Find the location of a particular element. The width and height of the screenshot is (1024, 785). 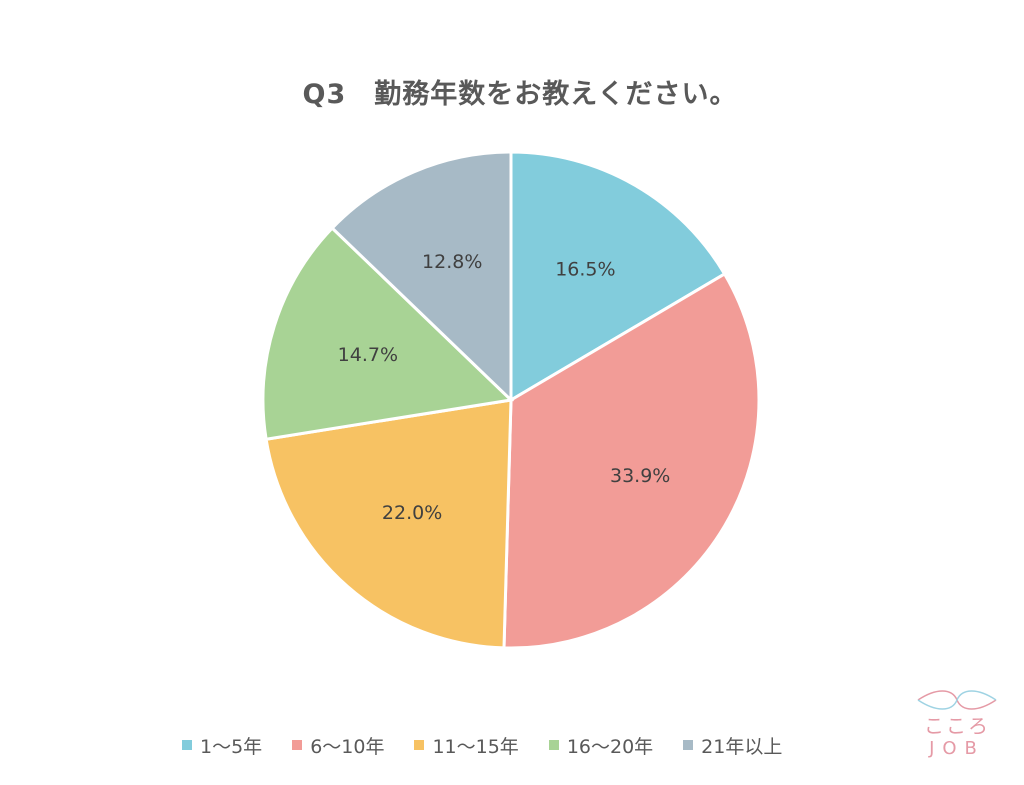

legend-label: 6～10年 is located at coordinates (347, 746).